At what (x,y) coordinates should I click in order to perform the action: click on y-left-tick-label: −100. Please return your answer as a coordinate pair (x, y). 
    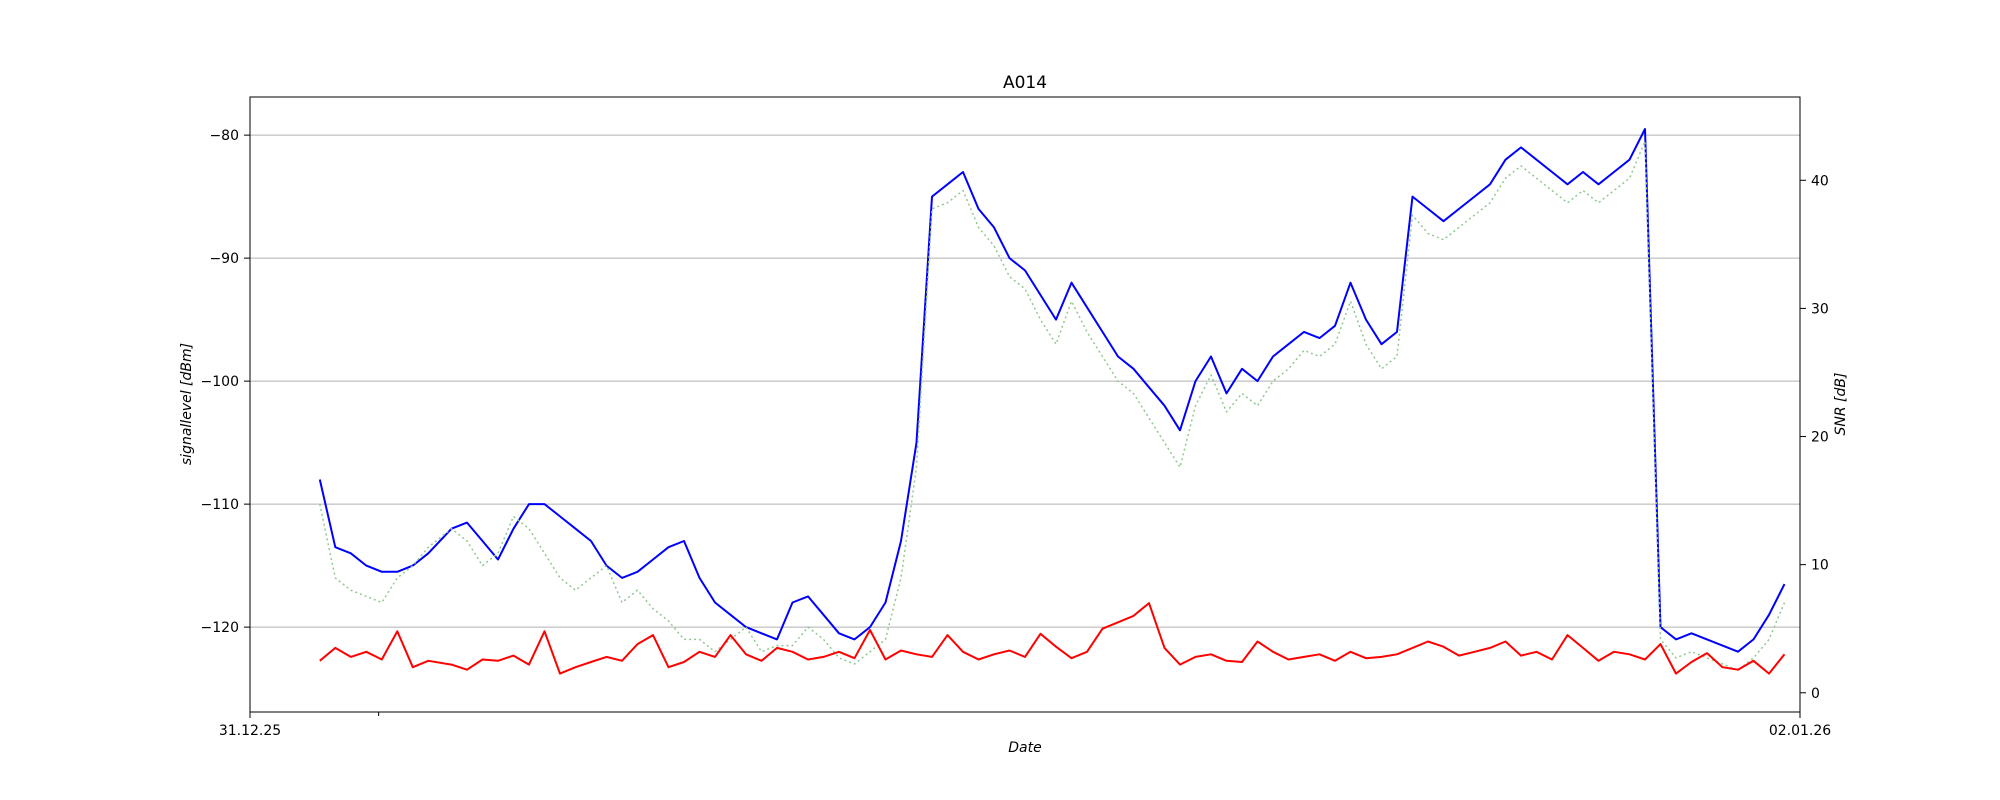
    Looking at the image, I should click on (220, 382).